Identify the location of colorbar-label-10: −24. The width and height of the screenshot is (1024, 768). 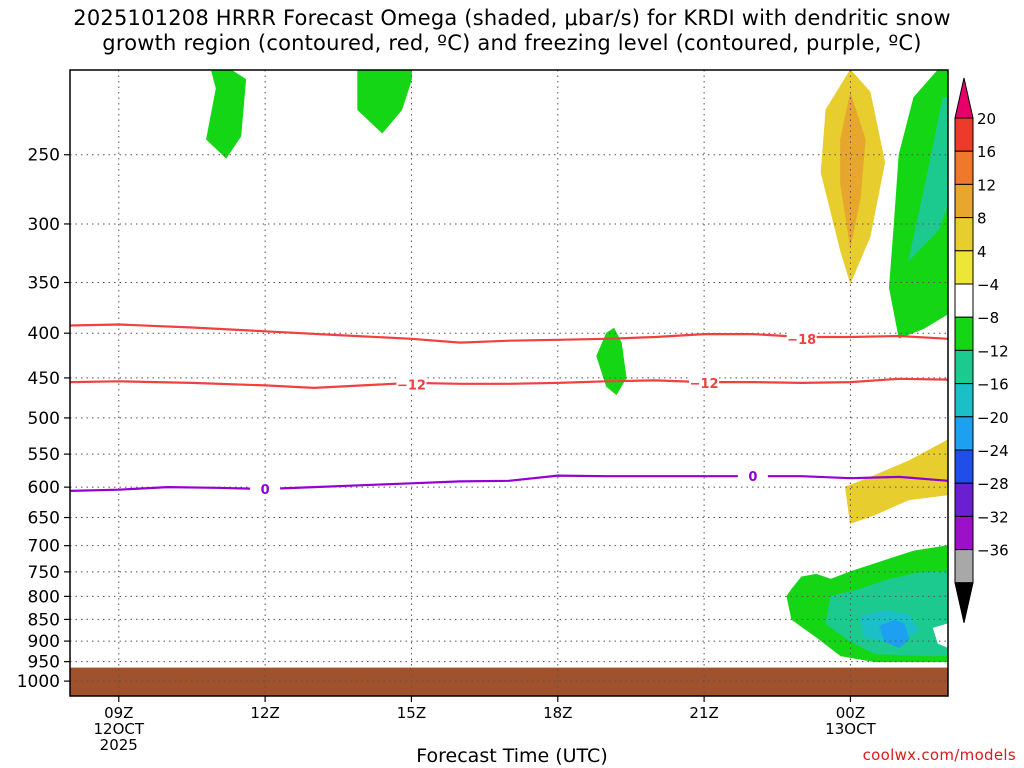
(993, 451).